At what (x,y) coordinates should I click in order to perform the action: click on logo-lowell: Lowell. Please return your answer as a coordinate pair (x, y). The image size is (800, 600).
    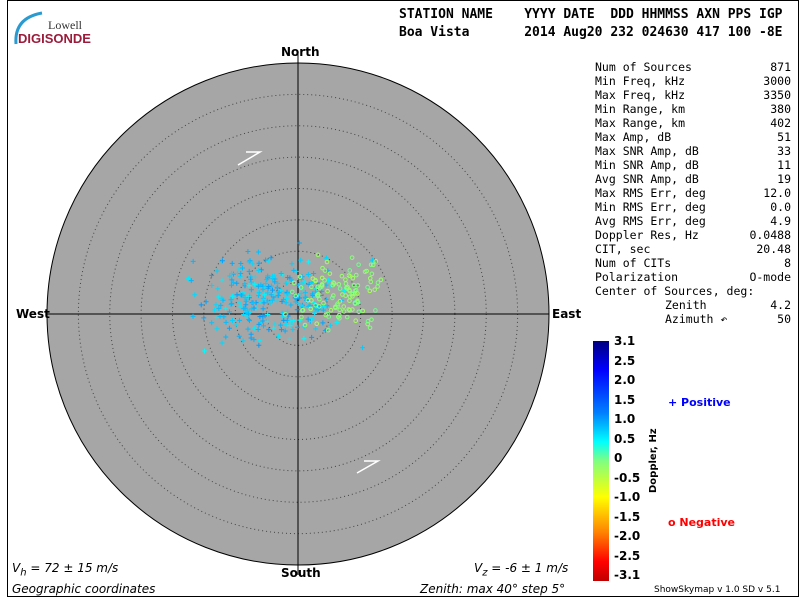
    Looking at the image, I should click on (65, 25).